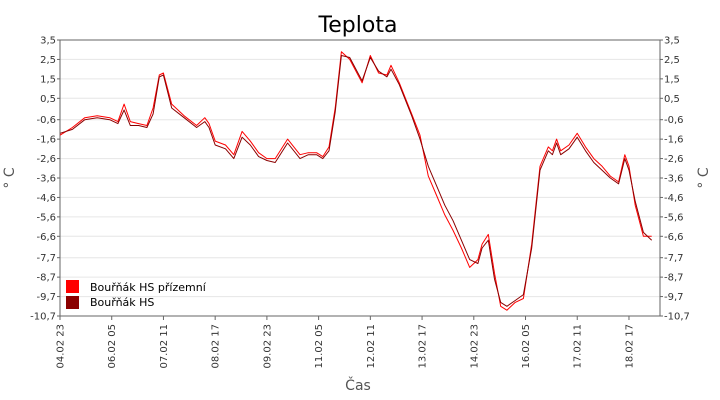 Image resolution: width=720 pixels, height=400 pixels. Describe the element at coordinates (46, 278) in the screenshot. I see `y-tick-label-left: -8,7` at that location.